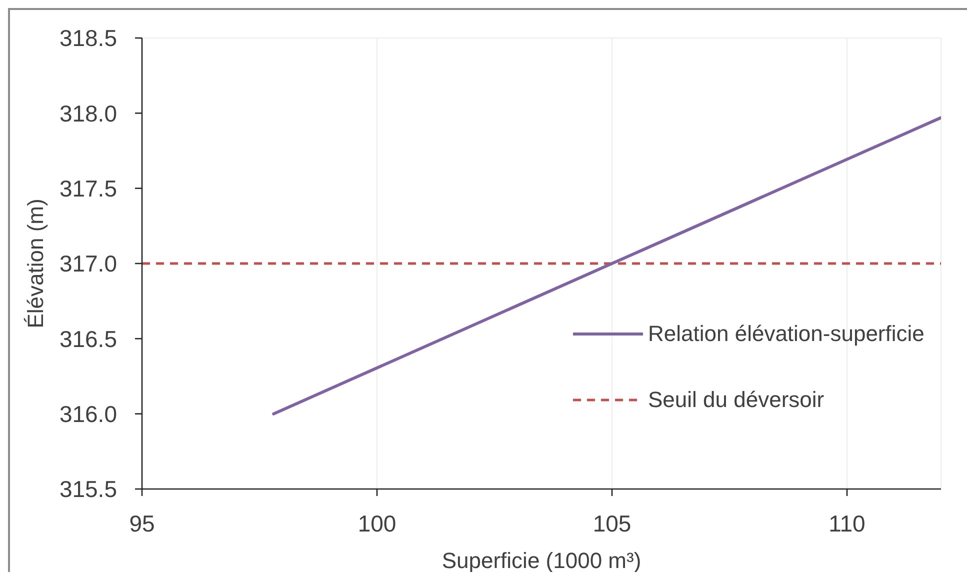 This screenshot has height=580, width=967. Describe the element at coordinates (142, 523) in the screenshot. I see `x-tick-label: 95` at that location.